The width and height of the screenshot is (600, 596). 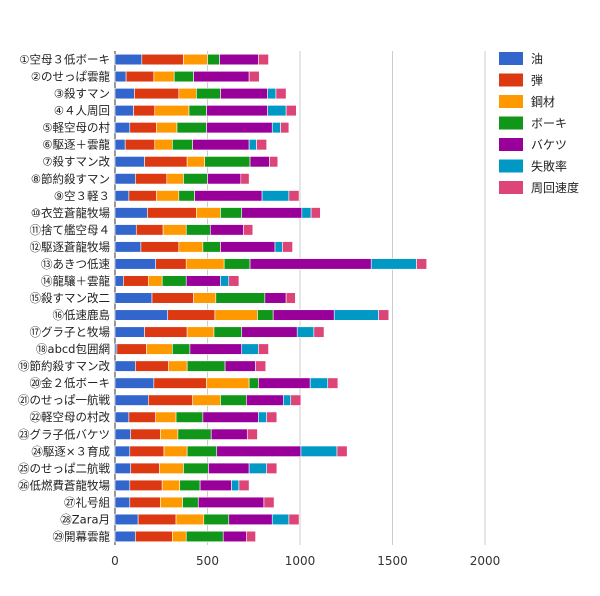 I want to click on category-label: ⑫駆逐蒼龍牧場, so click(x=70, y=247).